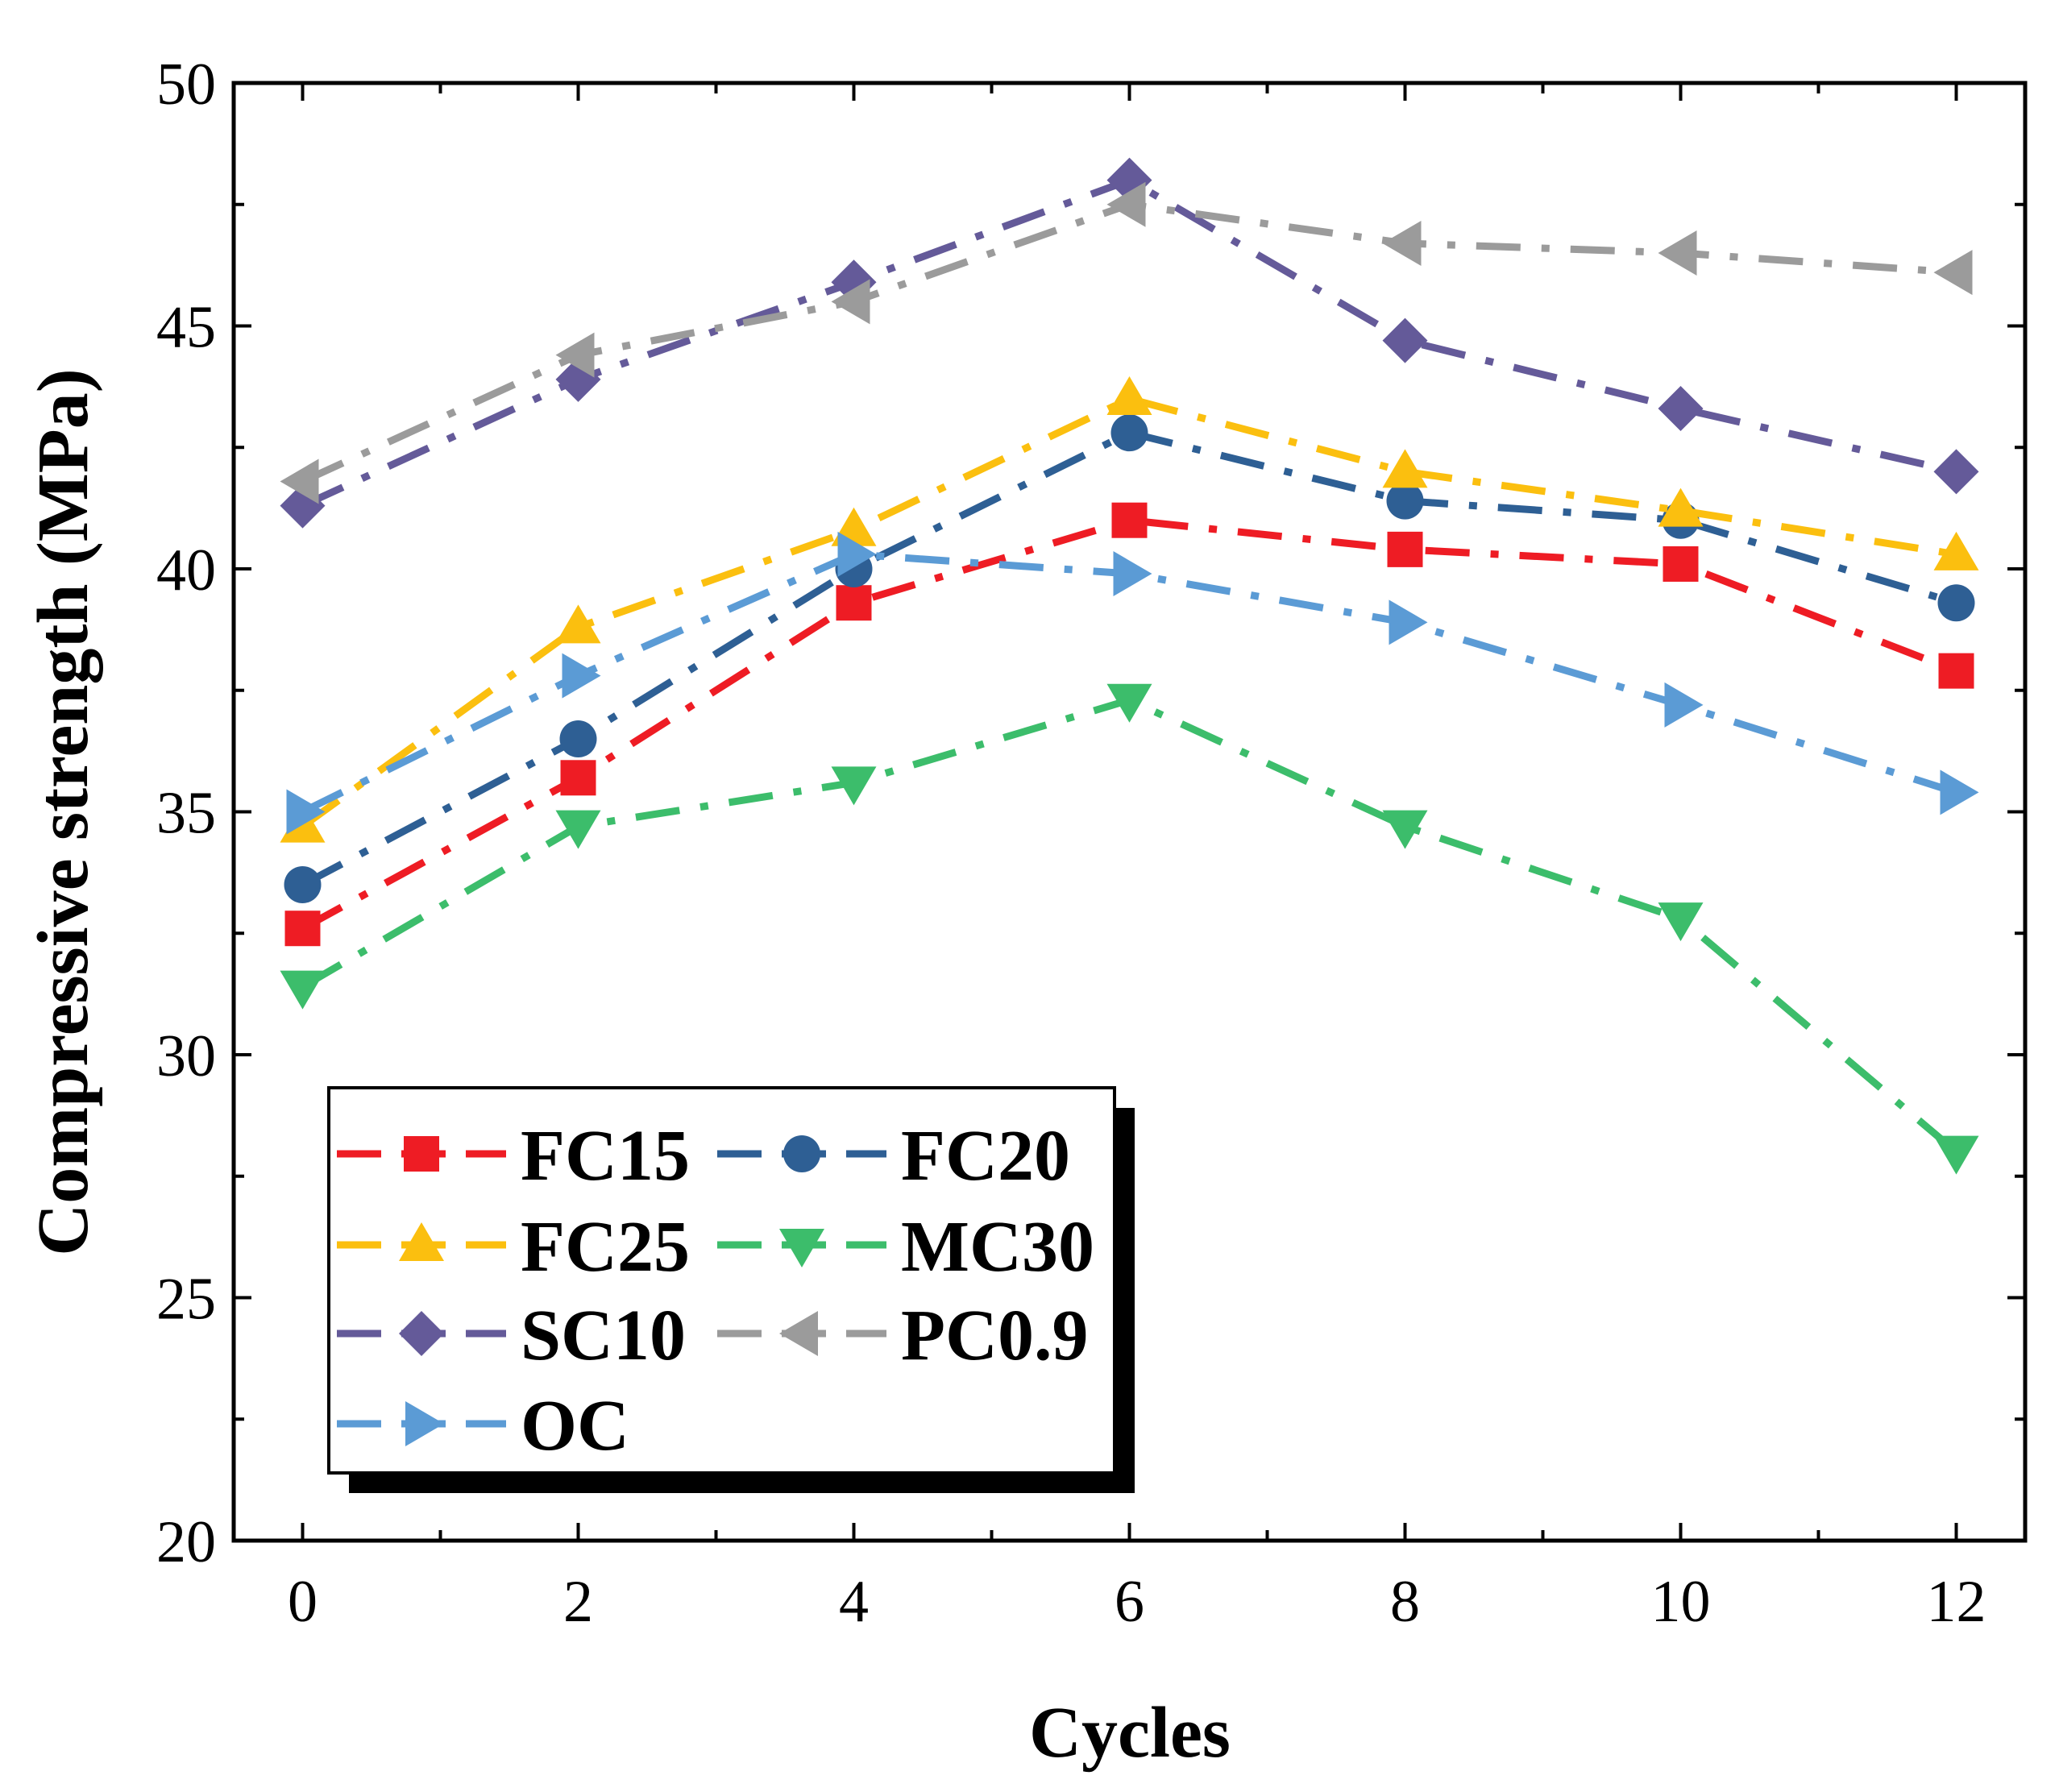 This screenshot has width=2059, height=1792. I want to click on legend: FC15 FC20 FC25 MC30 SC10 PC0.9 OC, so click(731, 1289).